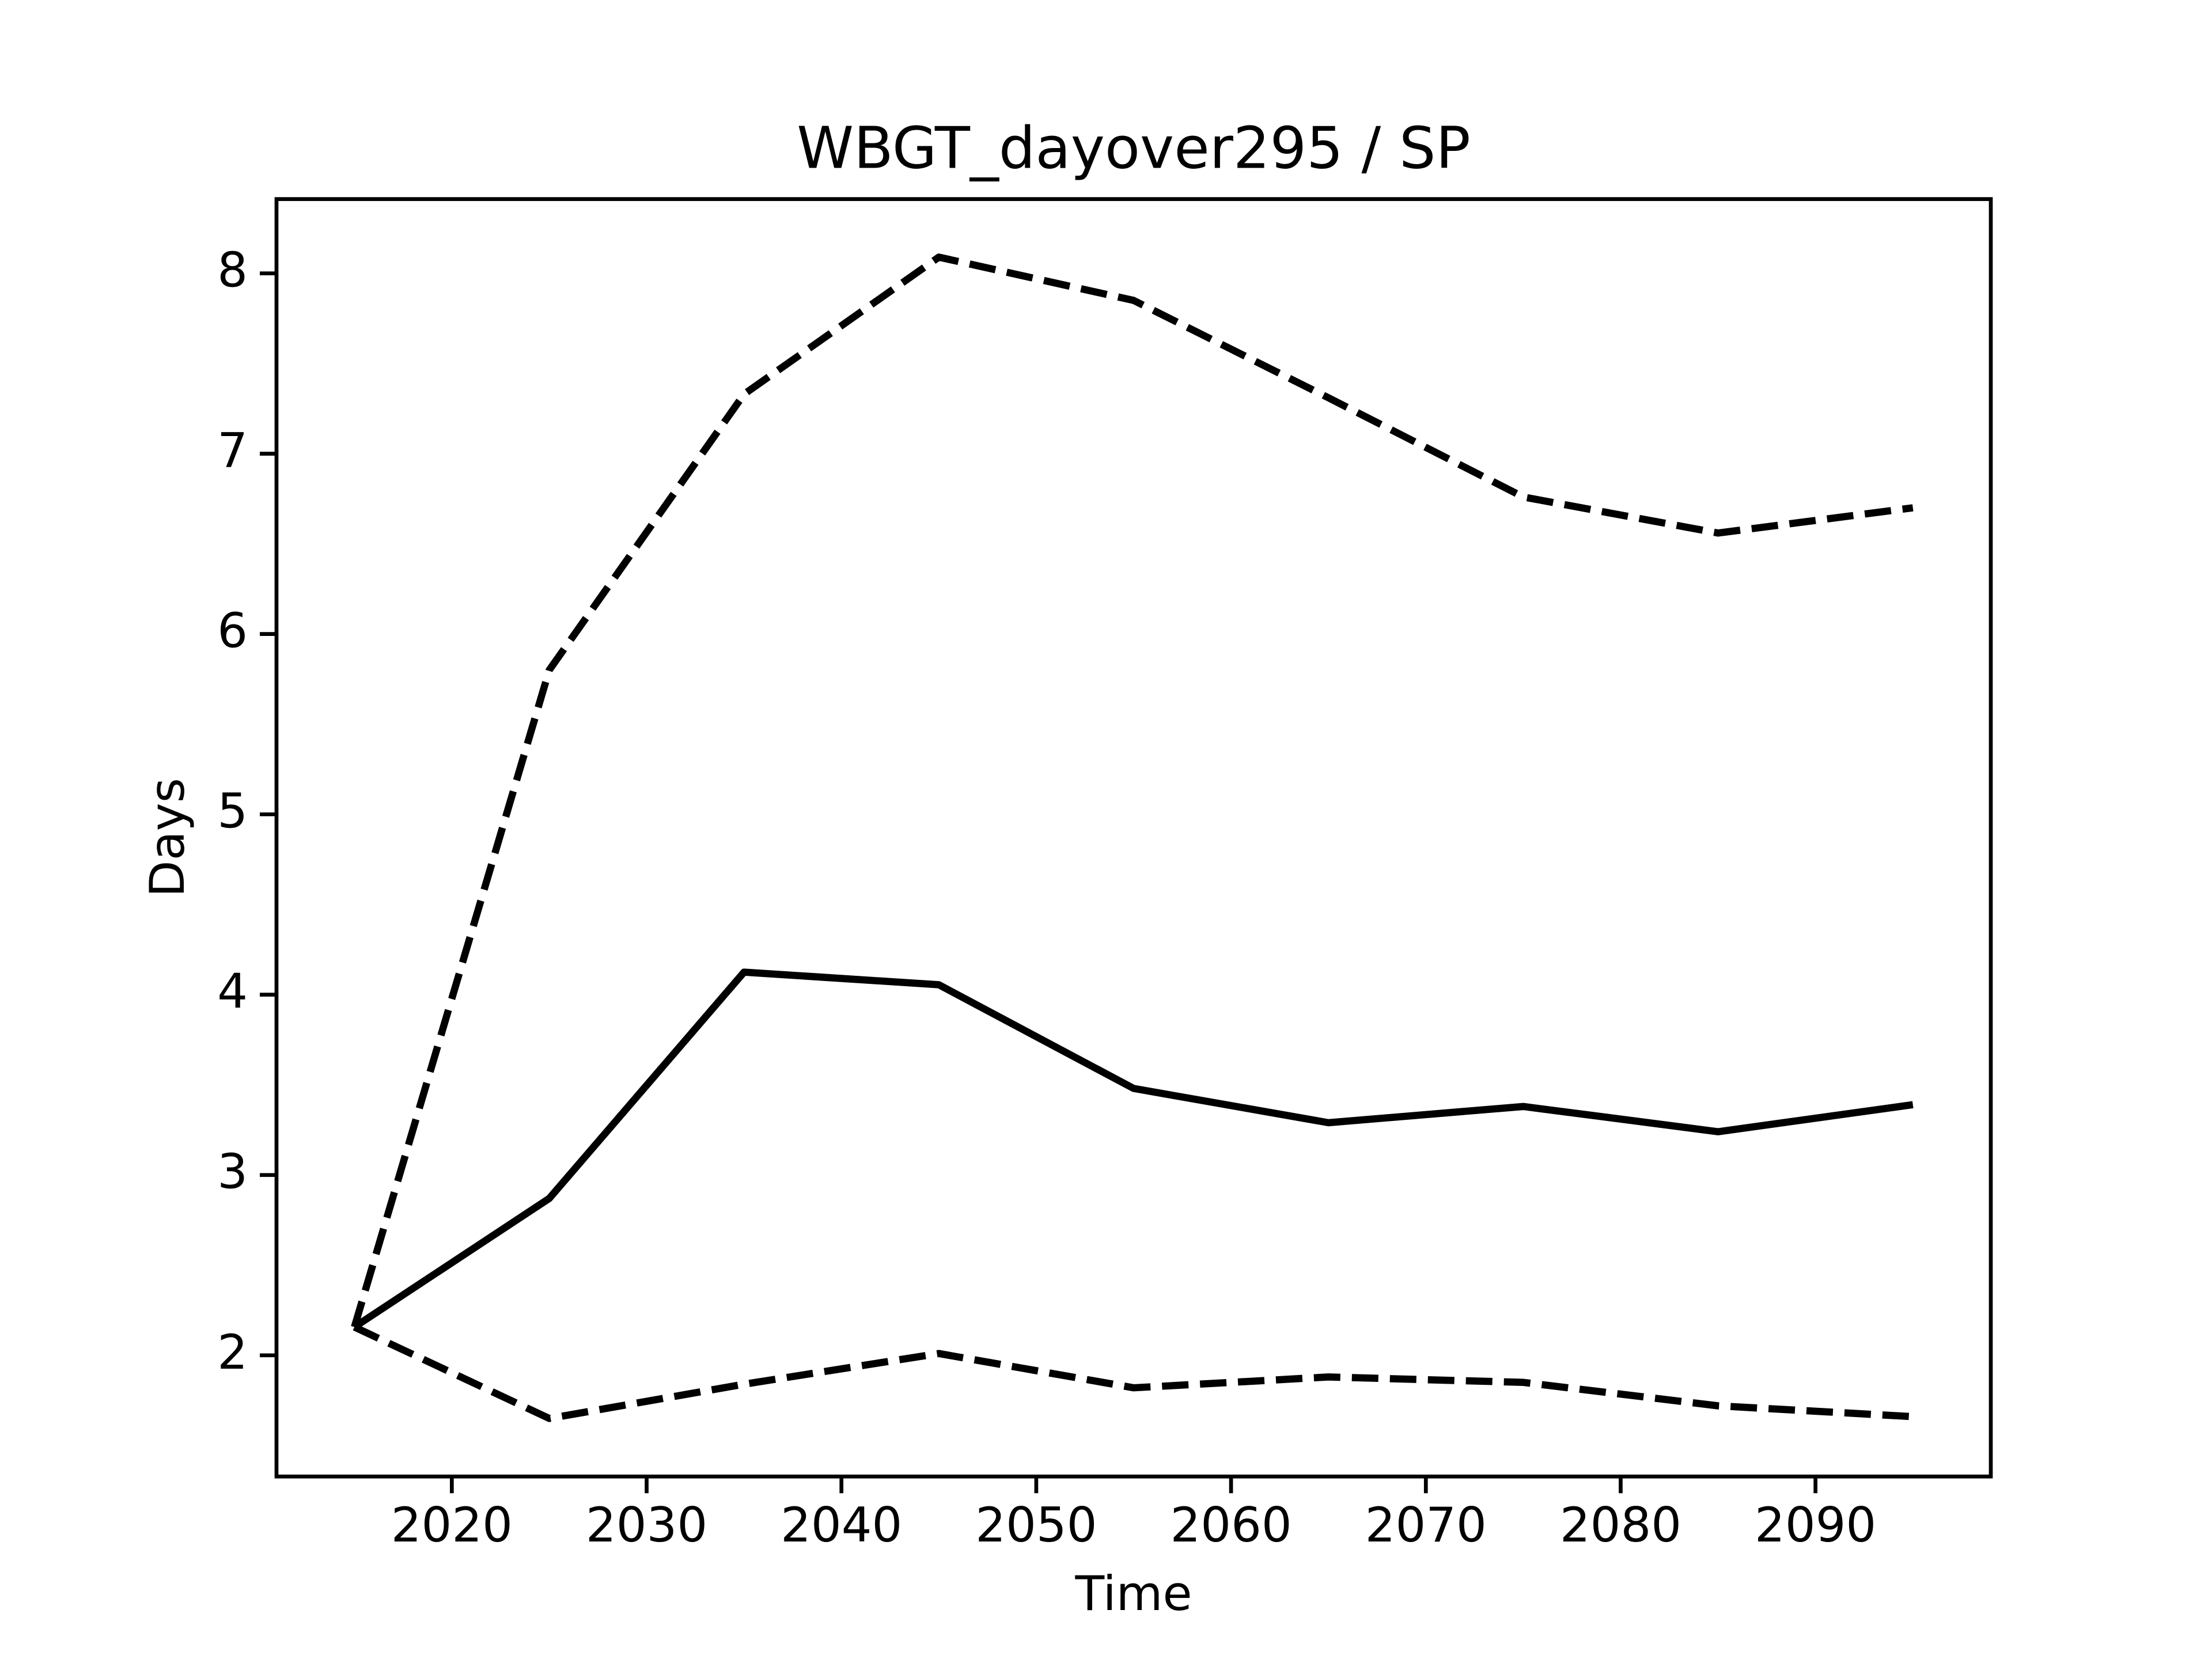  I want to click on x-tick-label: 2020, so click(452, 1525).